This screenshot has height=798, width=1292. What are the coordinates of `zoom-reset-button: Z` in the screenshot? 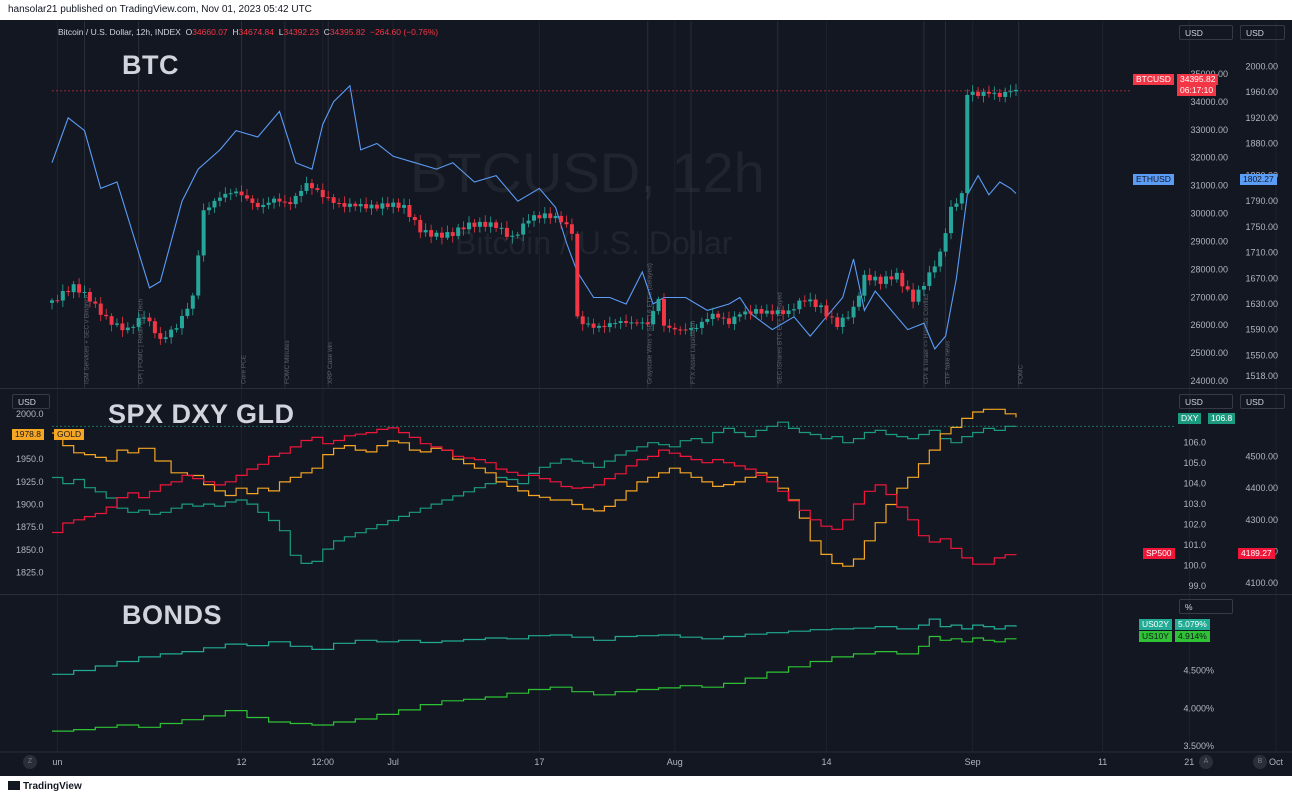 It's located at (30, 762).